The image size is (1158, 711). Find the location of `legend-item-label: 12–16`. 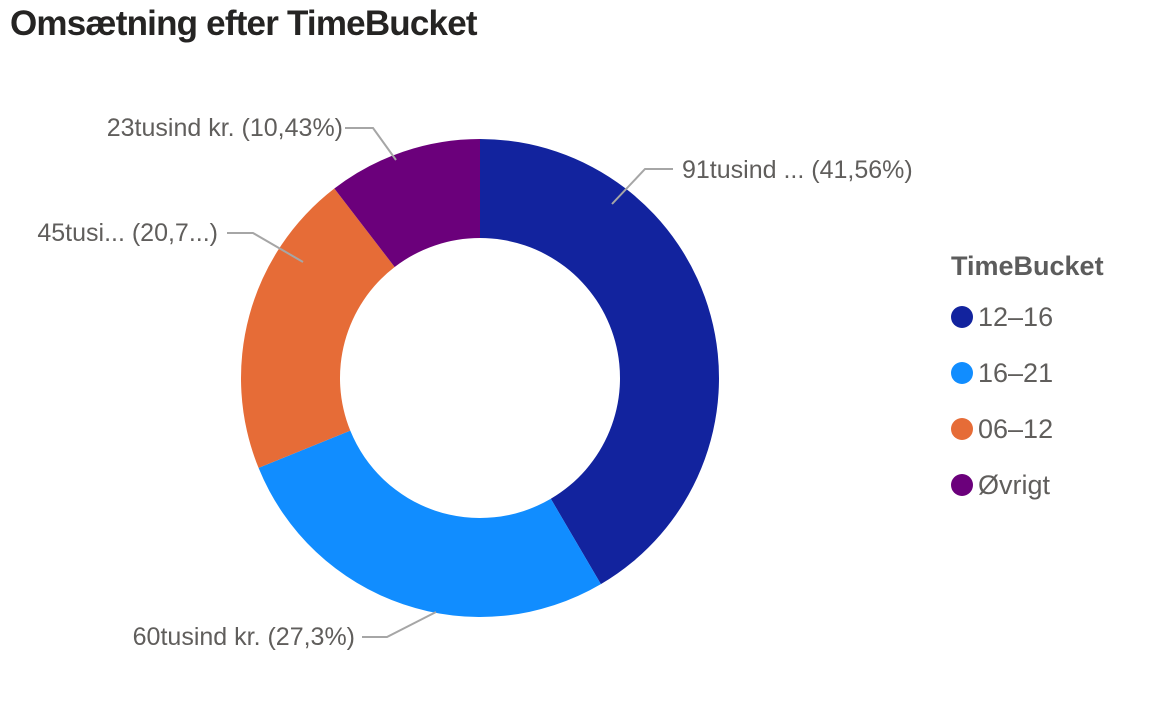

legend-item-label: 12–16 is located at coordinates (1016, 316).